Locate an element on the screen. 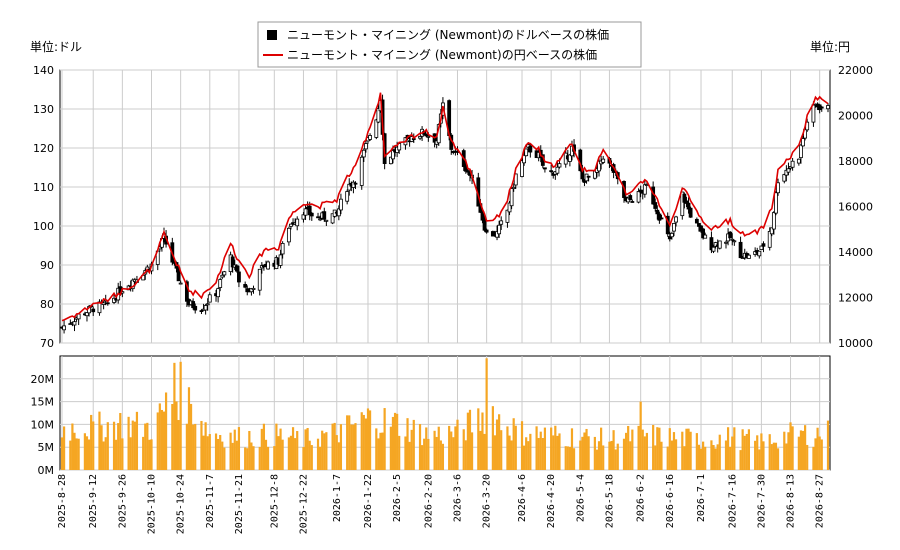 This screenshot has width=900, height=550. date-tick-label: 2026-7-30 is located at coordinates (761, 501).